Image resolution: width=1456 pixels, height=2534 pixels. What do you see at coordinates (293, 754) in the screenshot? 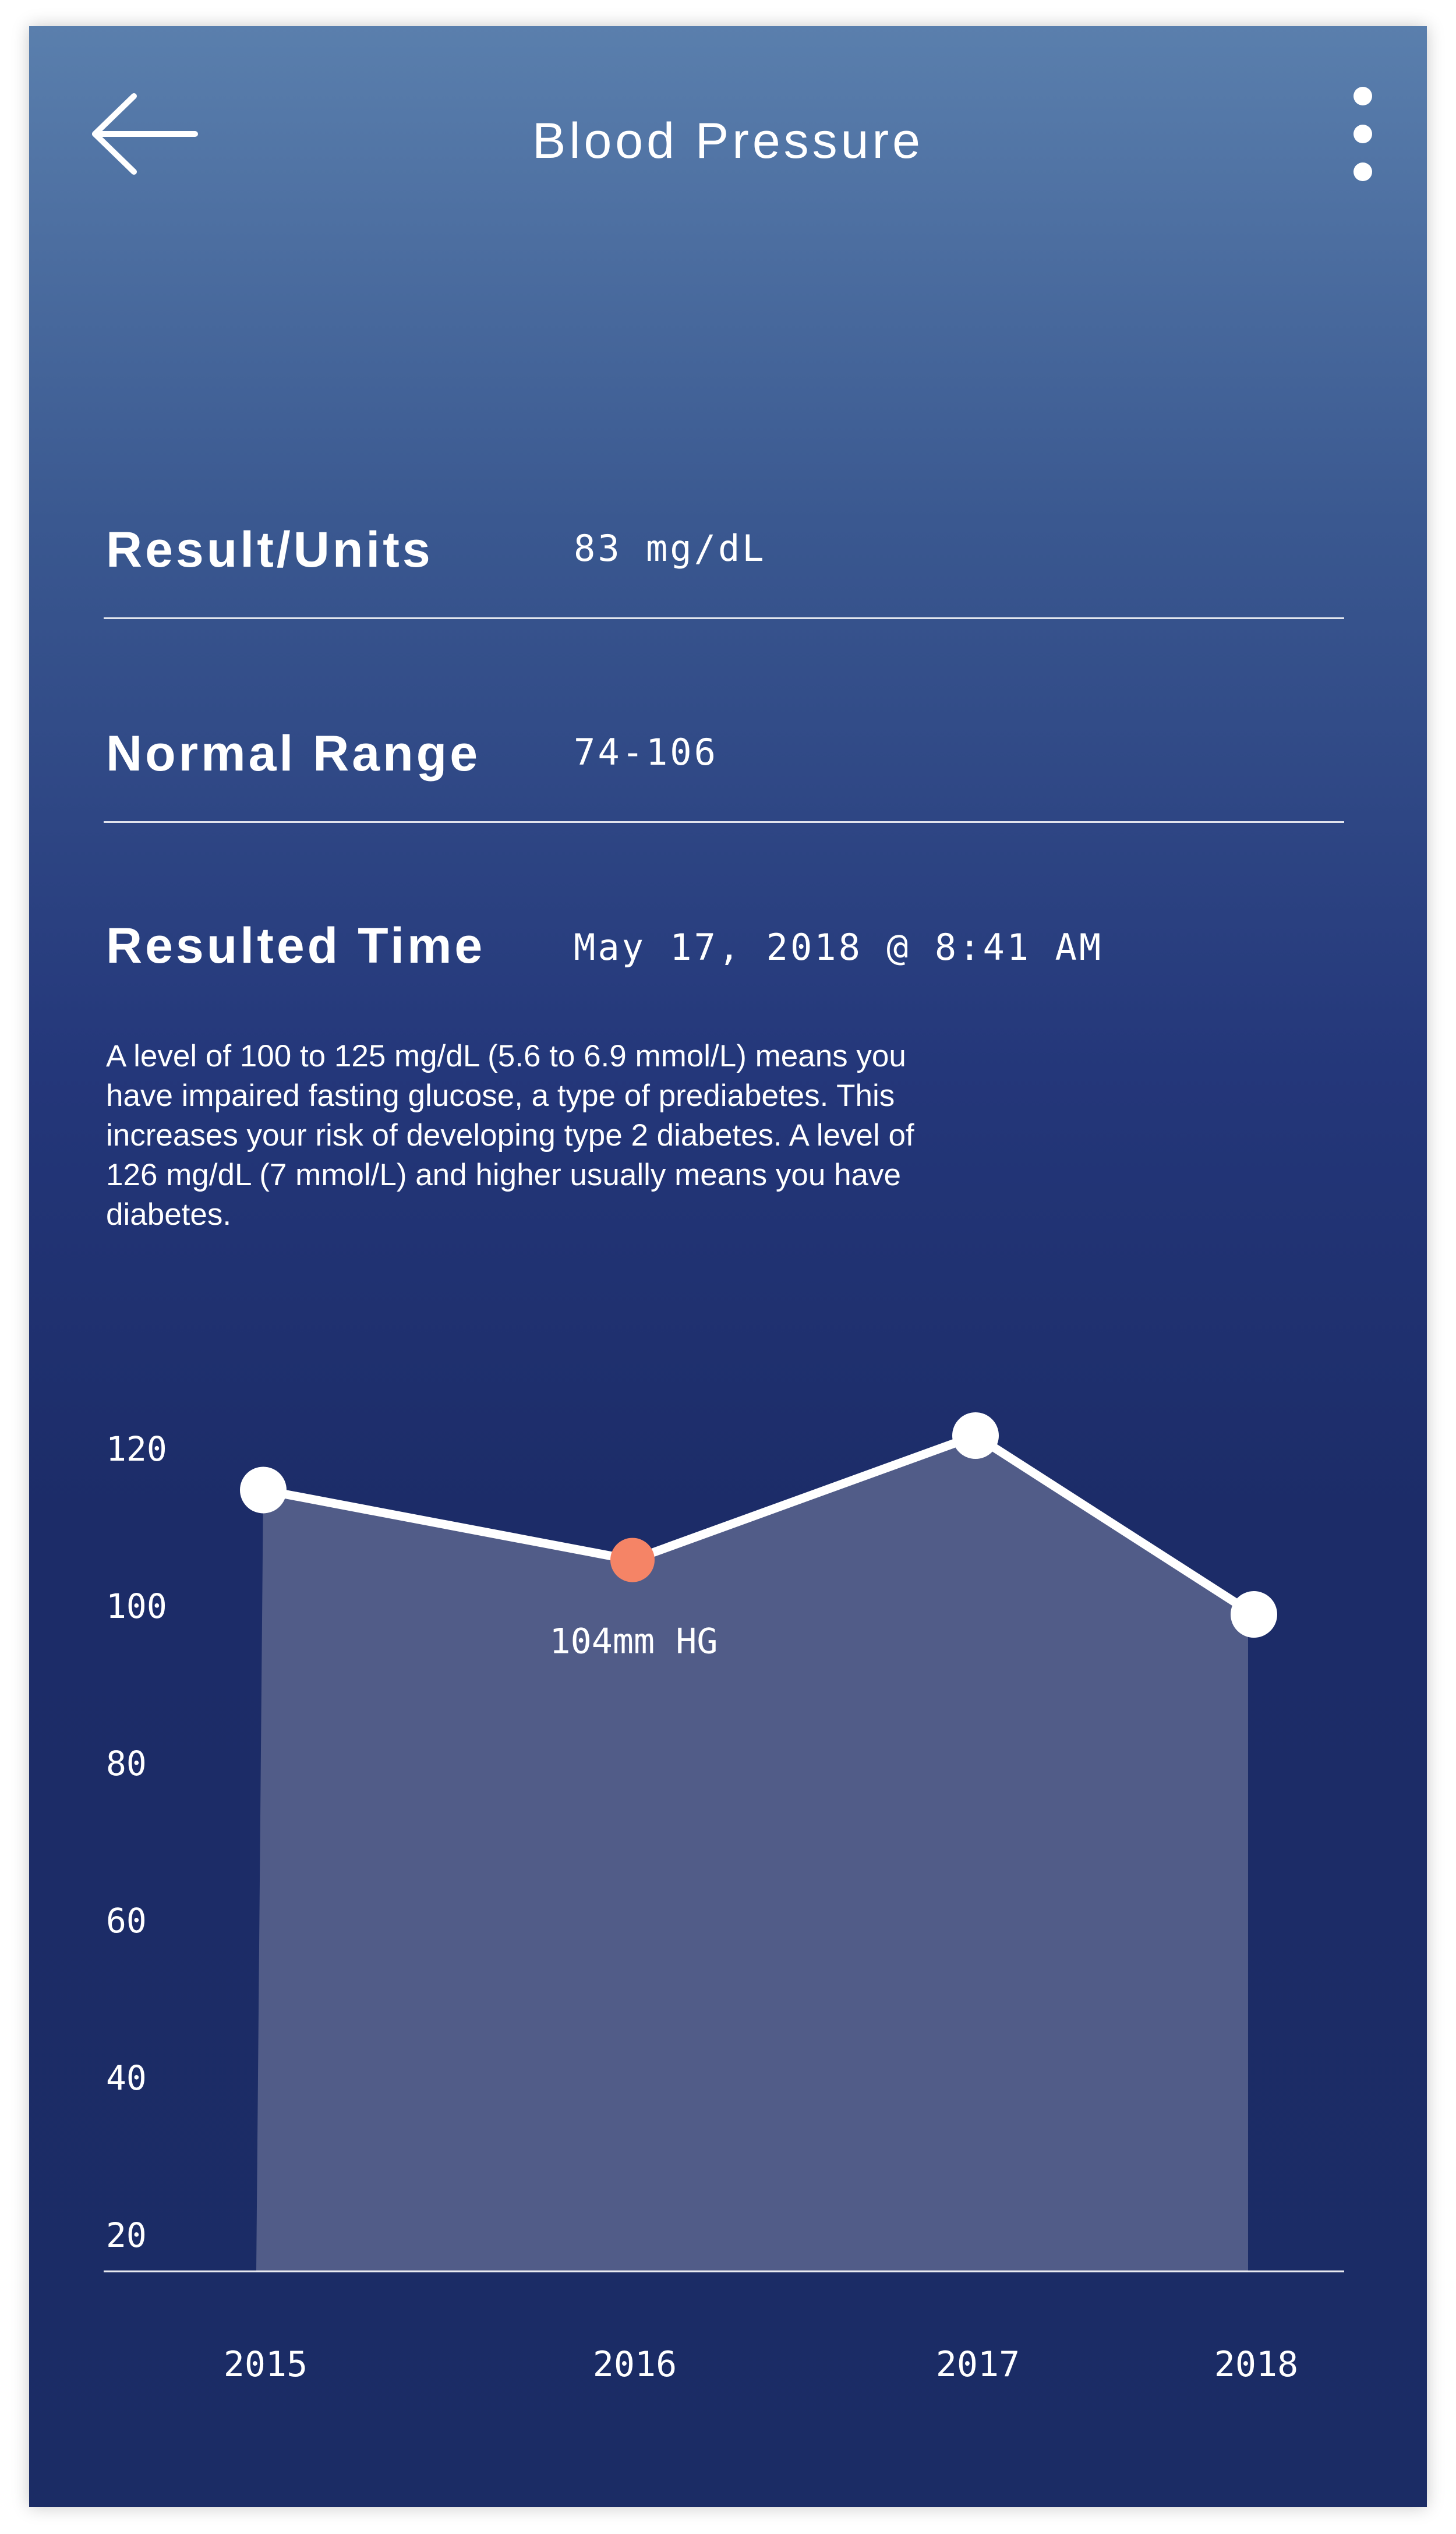
I see `normal-range-label: Normal Range` at bounding box center [293, 754].